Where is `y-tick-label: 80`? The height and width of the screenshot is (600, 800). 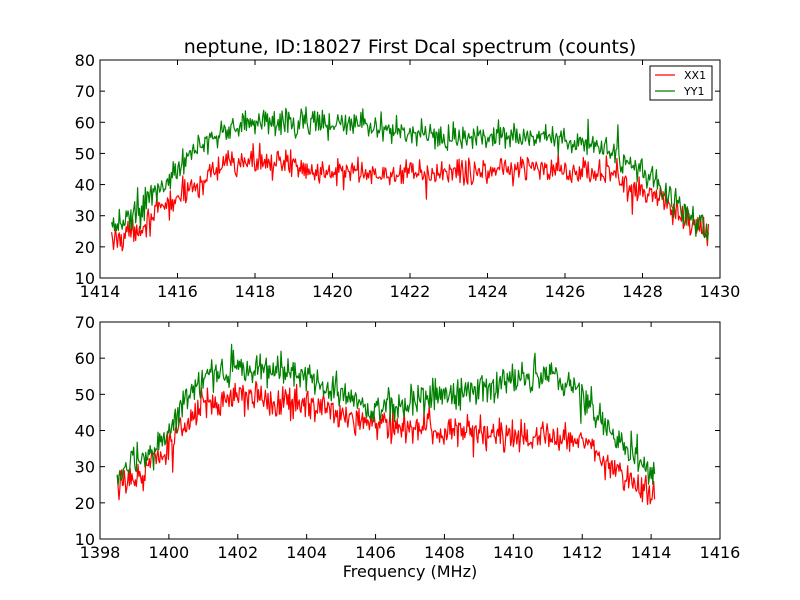
y-tick-label: 80 is located at coordinates (85, 60).